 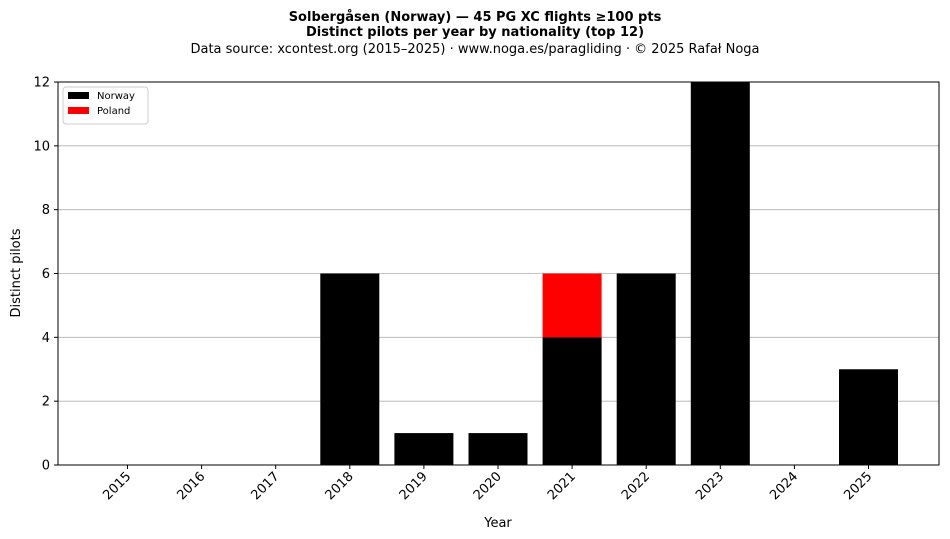 I want to click on x-tick-label: 2016, so click(x=191, y=486).